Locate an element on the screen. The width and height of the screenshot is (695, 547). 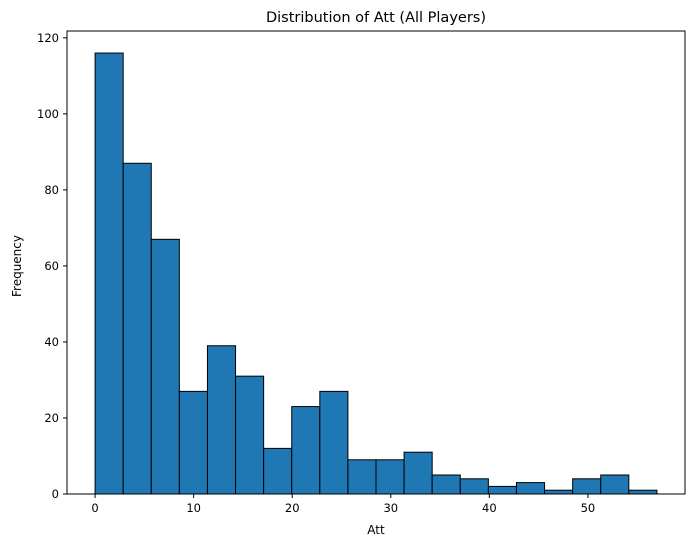
y-tick-label: 100 is located at coordinates (48, 114).